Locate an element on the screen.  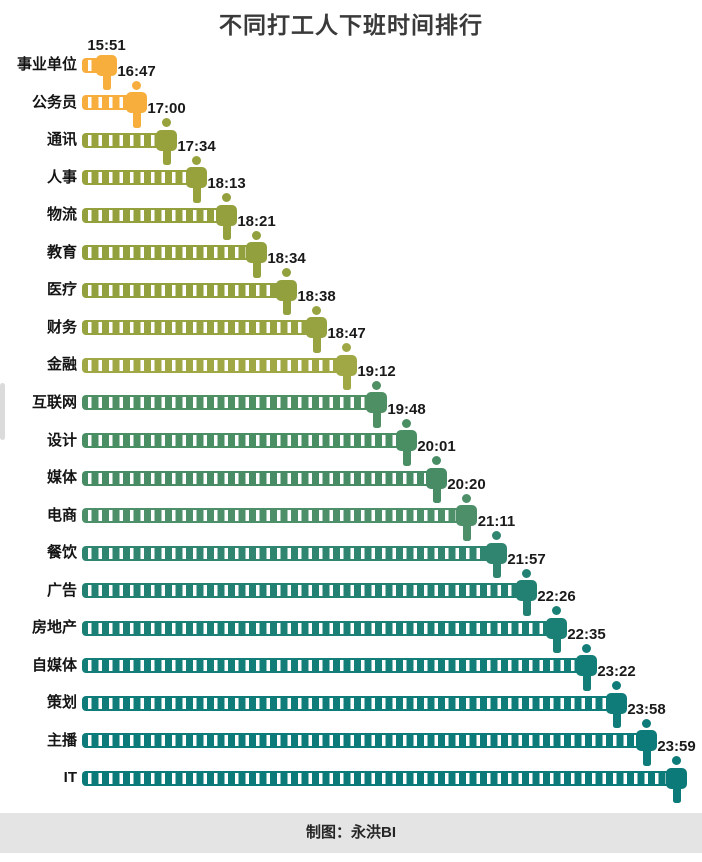
time-value-label: 15:51 is located at coordinates (106, 45).